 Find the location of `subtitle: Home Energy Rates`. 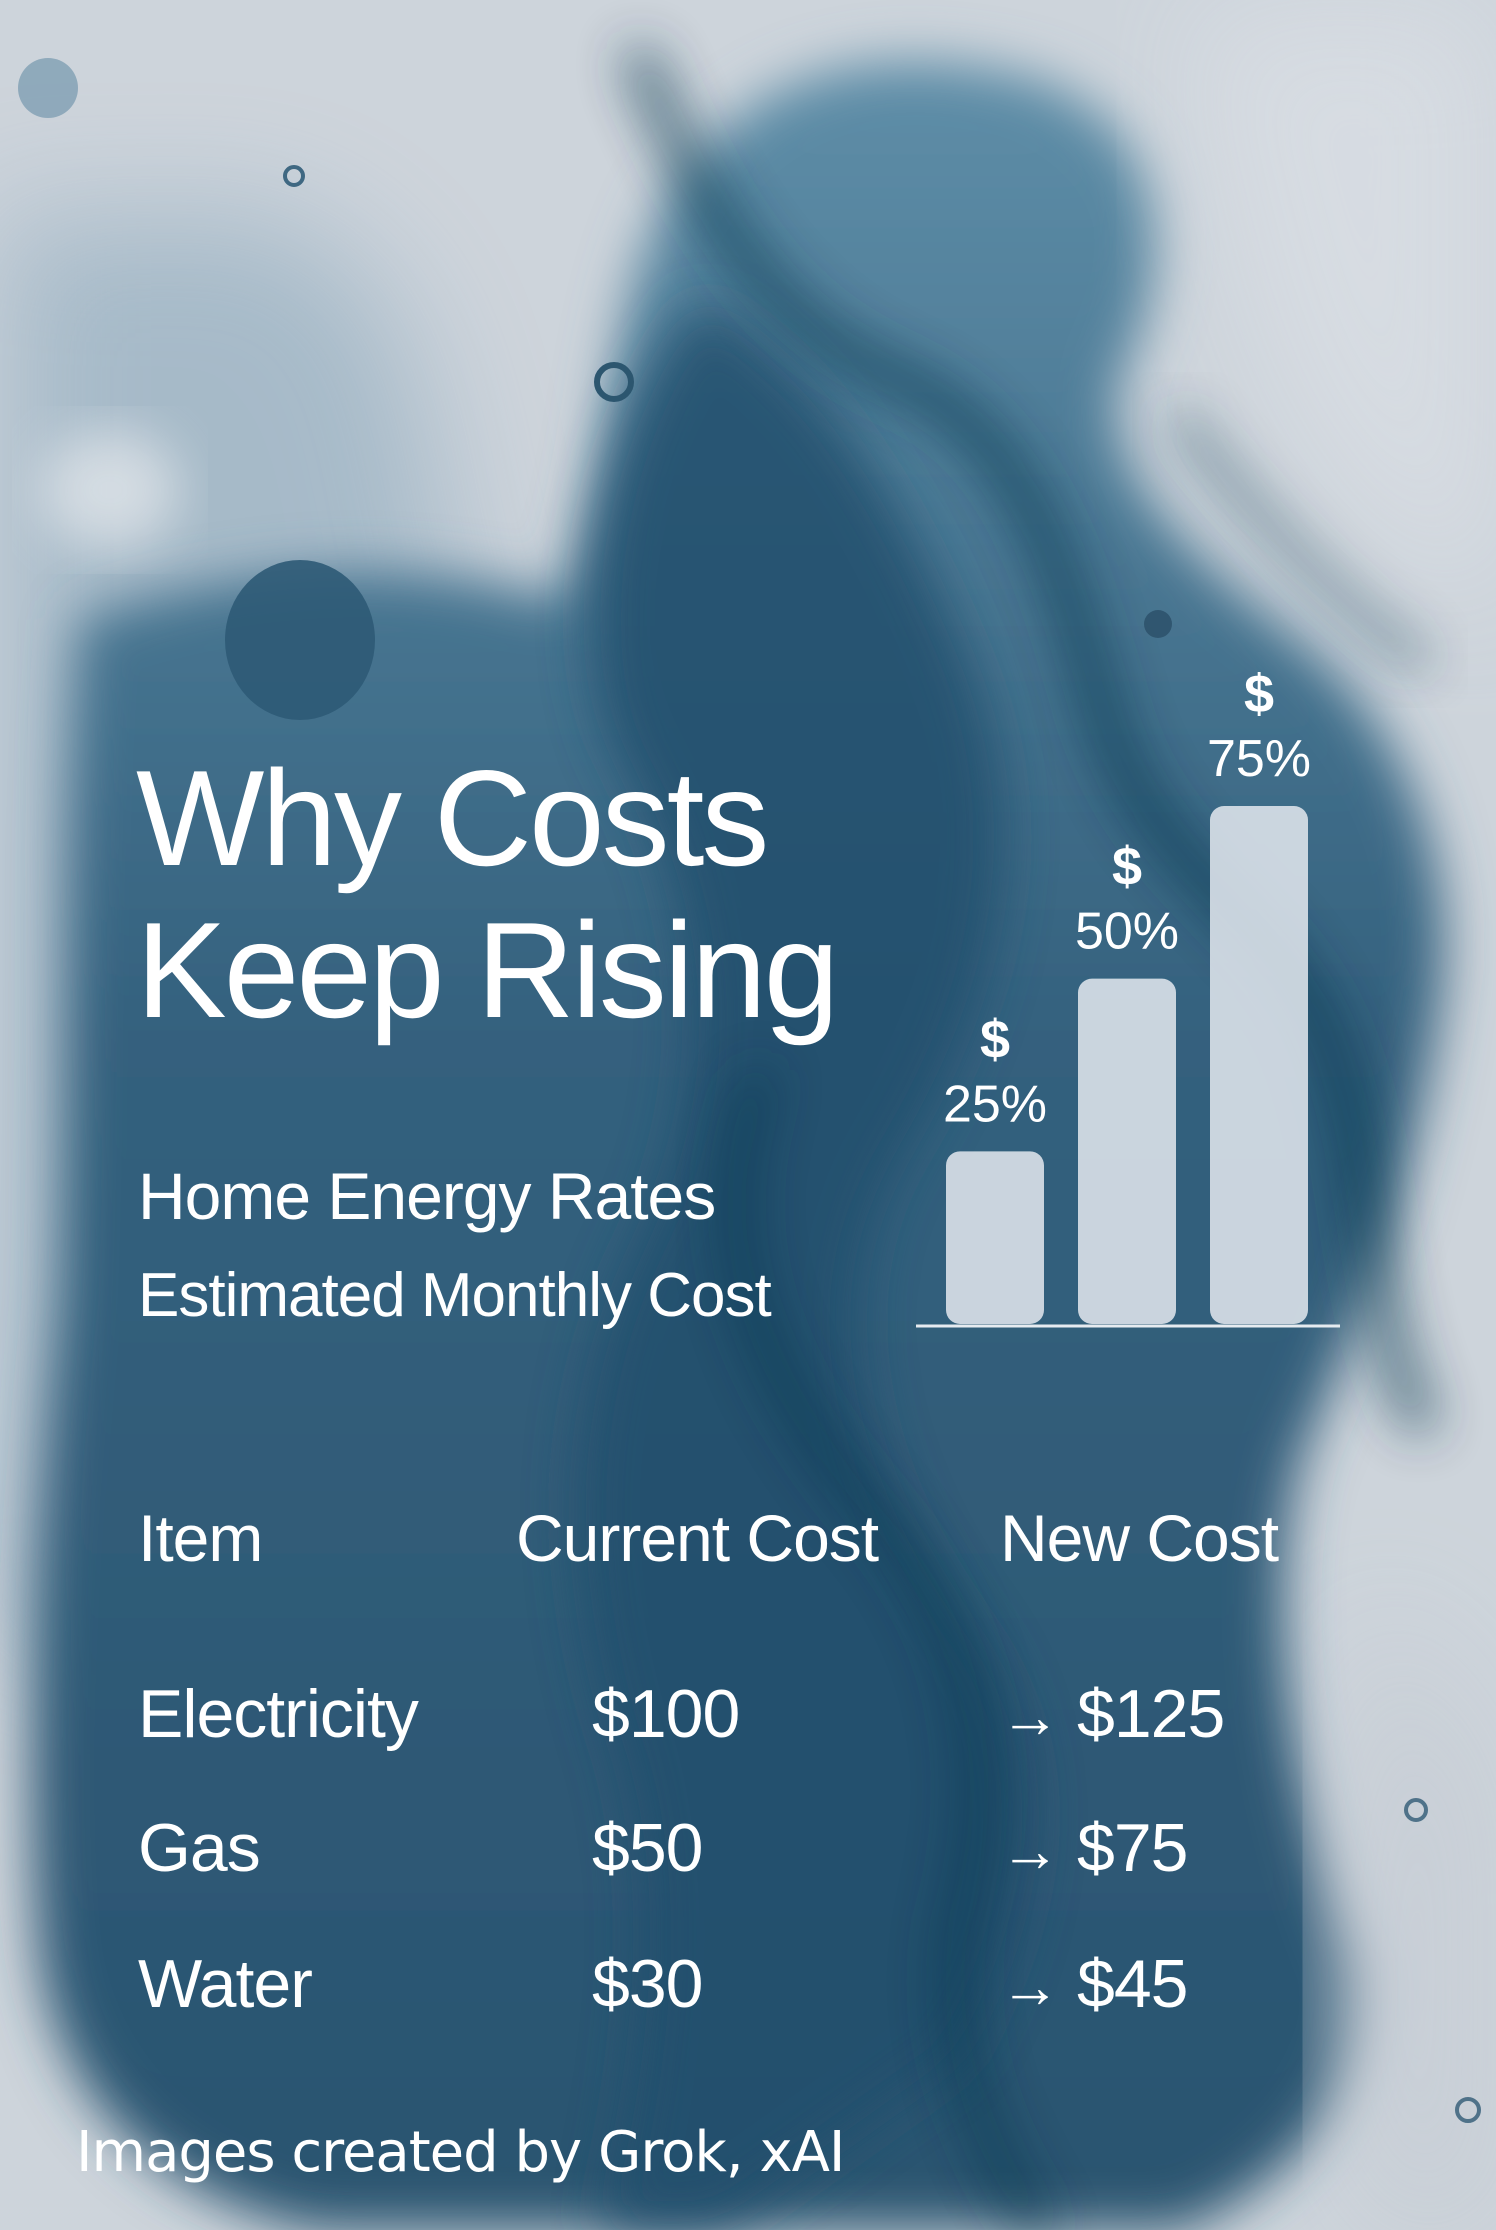

subtitle: Home Energy Rates is located at coordinates (427, 1196).